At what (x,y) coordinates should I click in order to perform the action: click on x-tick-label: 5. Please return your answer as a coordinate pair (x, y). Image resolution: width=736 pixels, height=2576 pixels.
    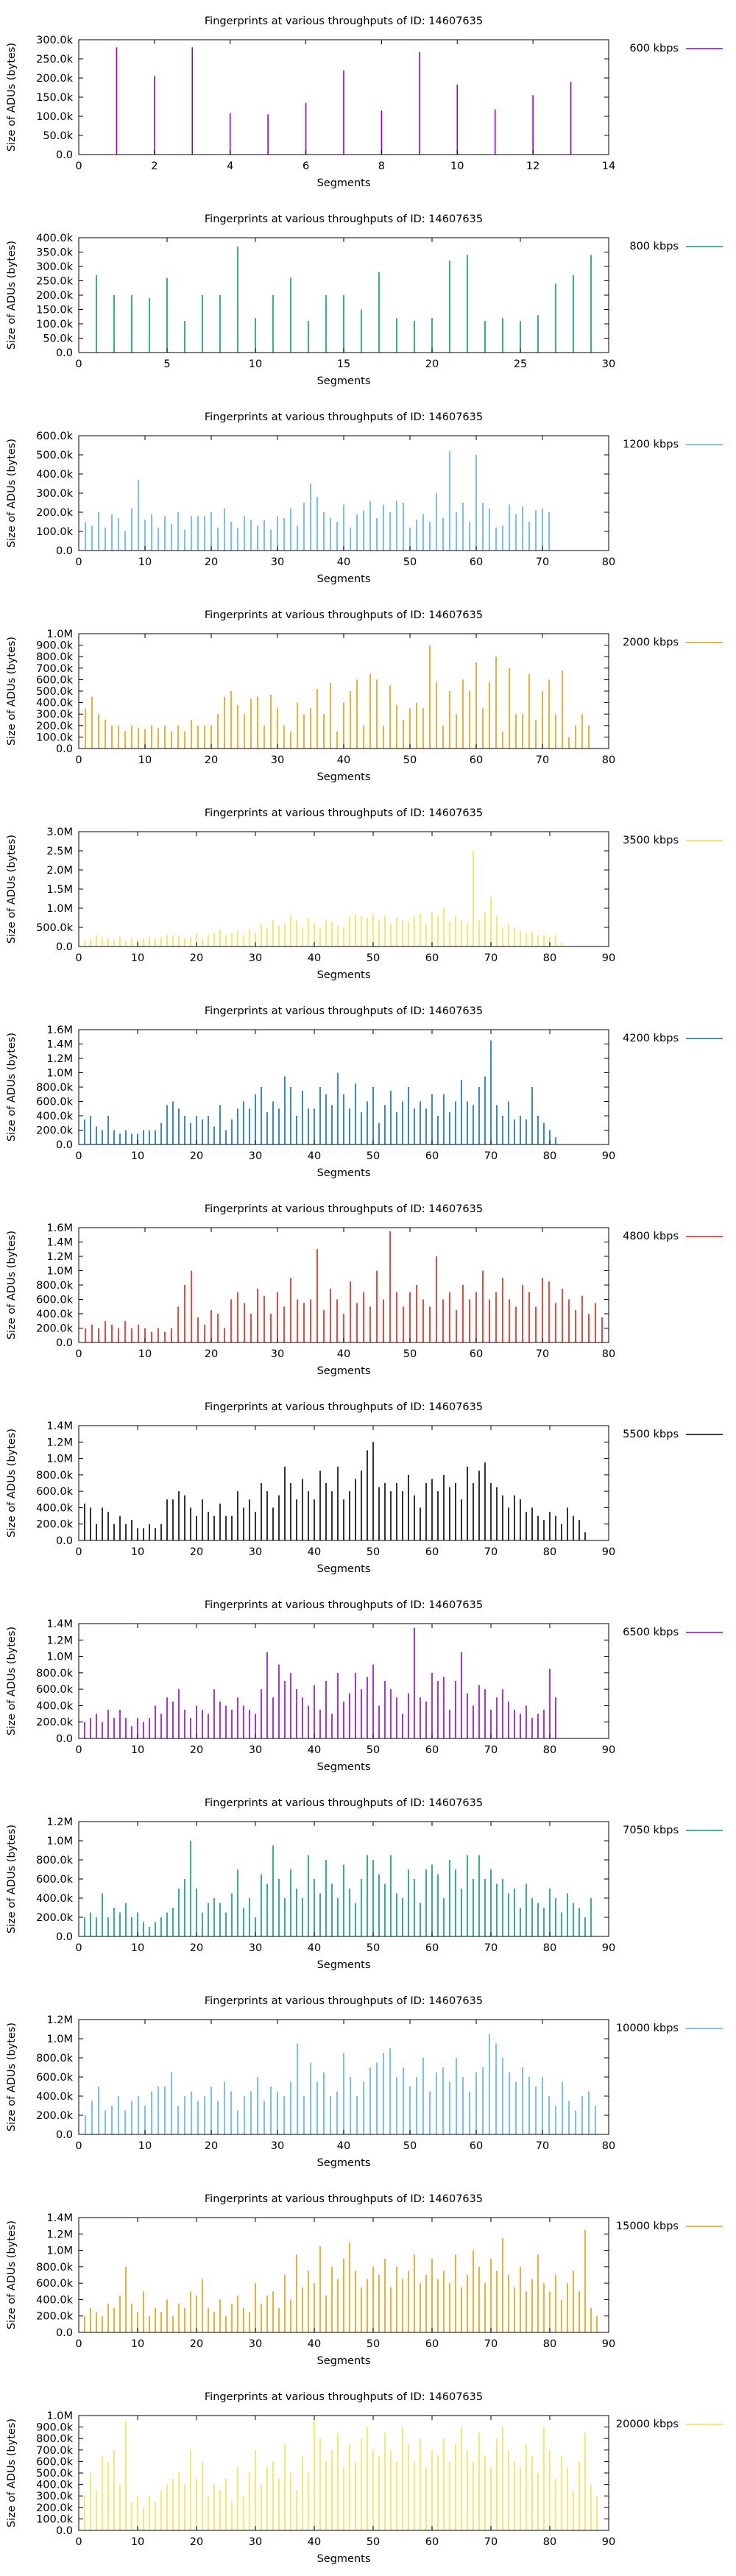
    Looking at the image, I should click on (166, 364).